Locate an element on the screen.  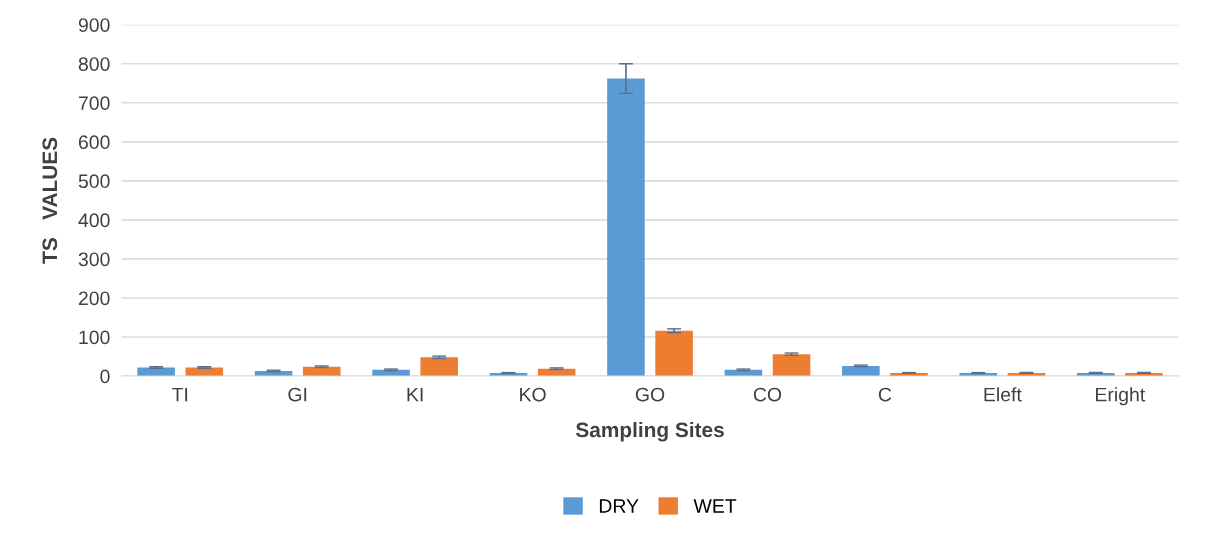
x-tick-label: CO is located at coordinates (767, 394).